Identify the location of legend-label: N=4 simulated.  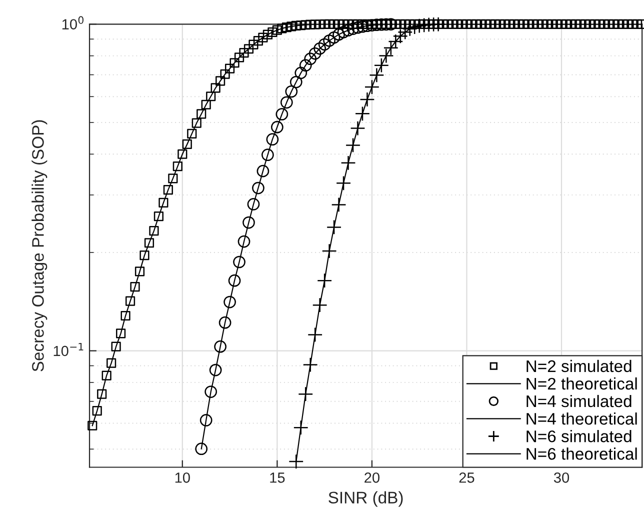
(579, 401).